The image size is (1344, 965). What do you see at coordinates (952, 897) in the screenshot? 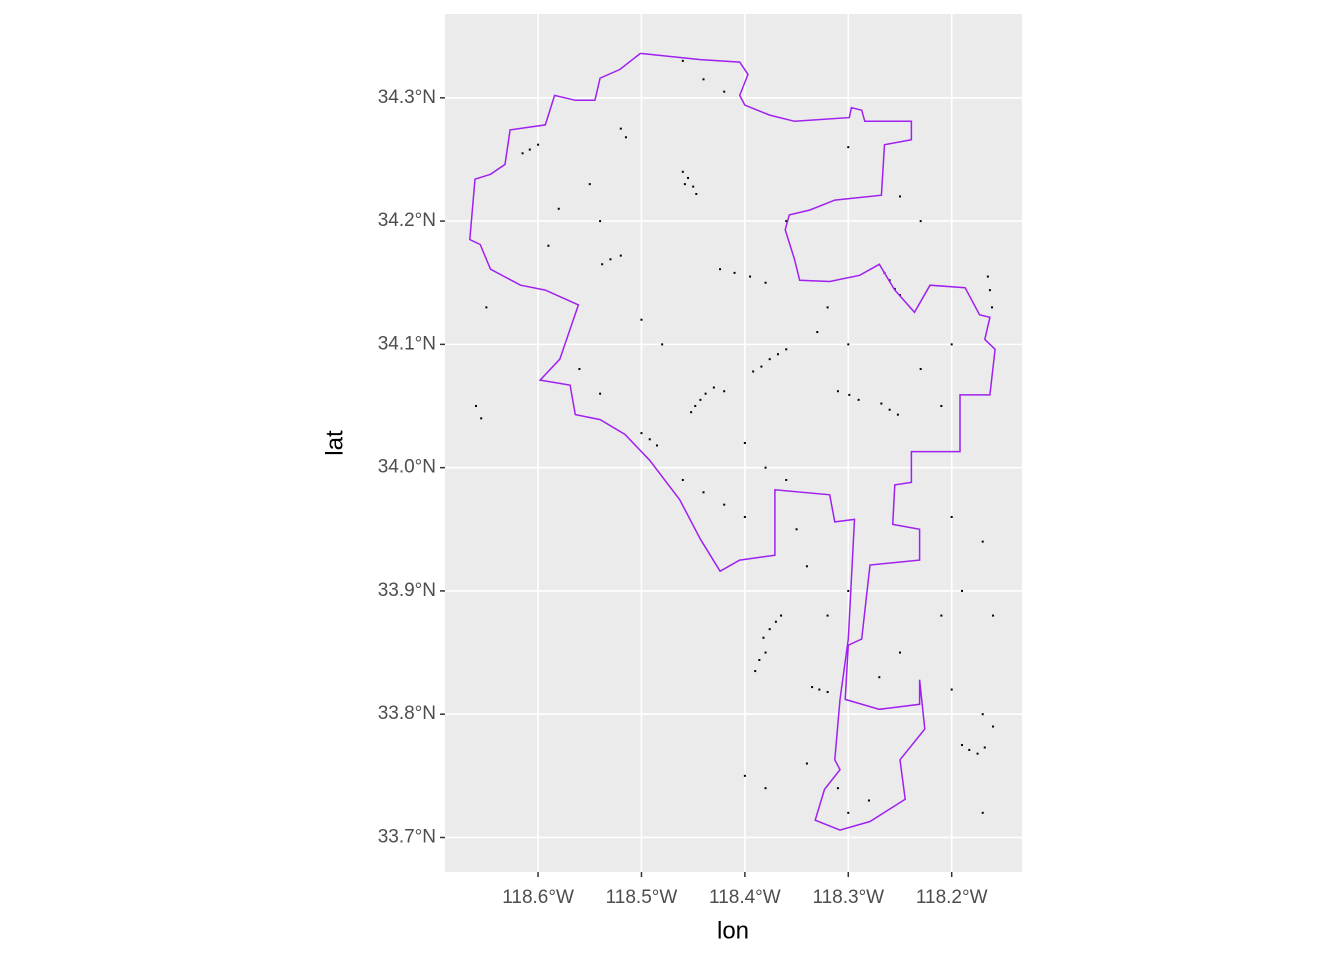
I see `x-tick-label: 118.2°W` at bounding box center [952, 897].